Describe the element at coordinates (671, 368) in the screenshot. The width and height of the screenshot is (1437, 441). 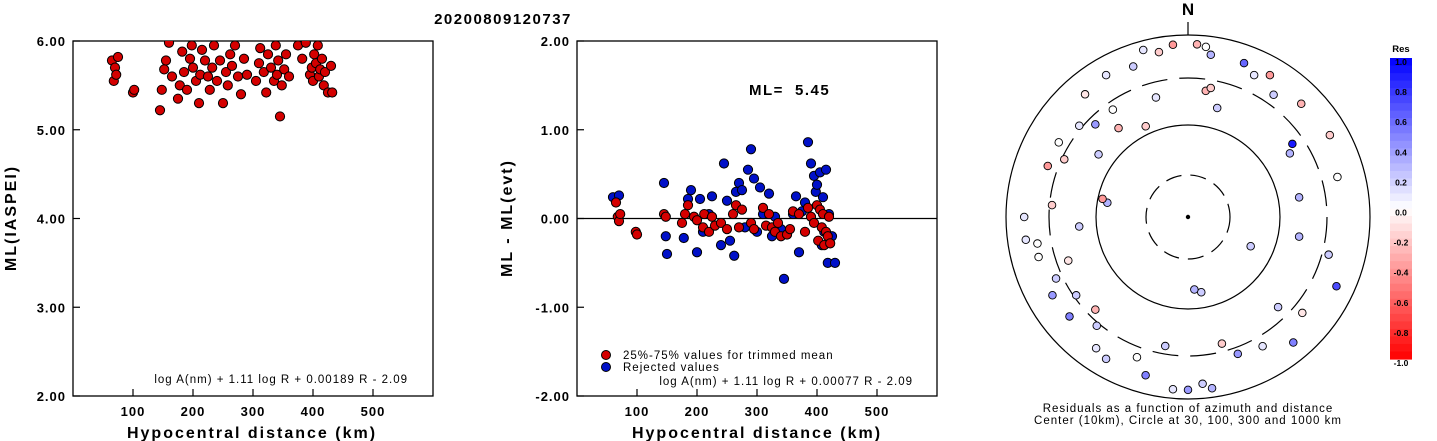
I see `legend-rejected-label: Rejected values` at that location.